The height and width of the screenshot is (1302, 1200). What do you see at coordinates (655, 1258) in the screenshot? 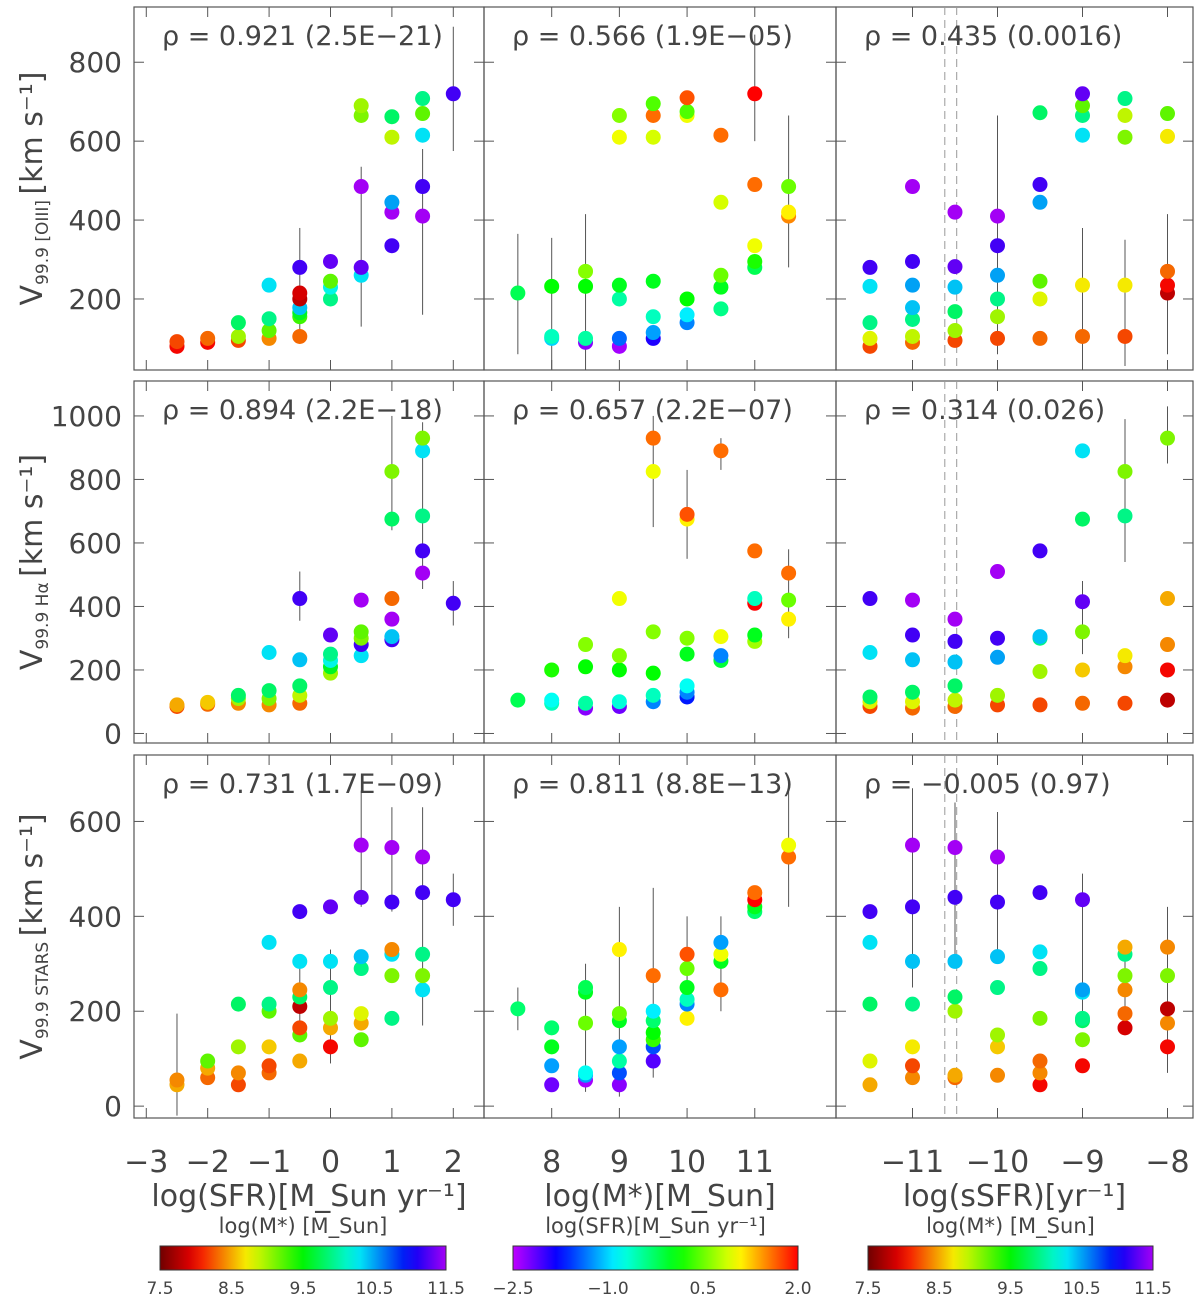
I see `colorbar` at bounding box center [655, 1258].